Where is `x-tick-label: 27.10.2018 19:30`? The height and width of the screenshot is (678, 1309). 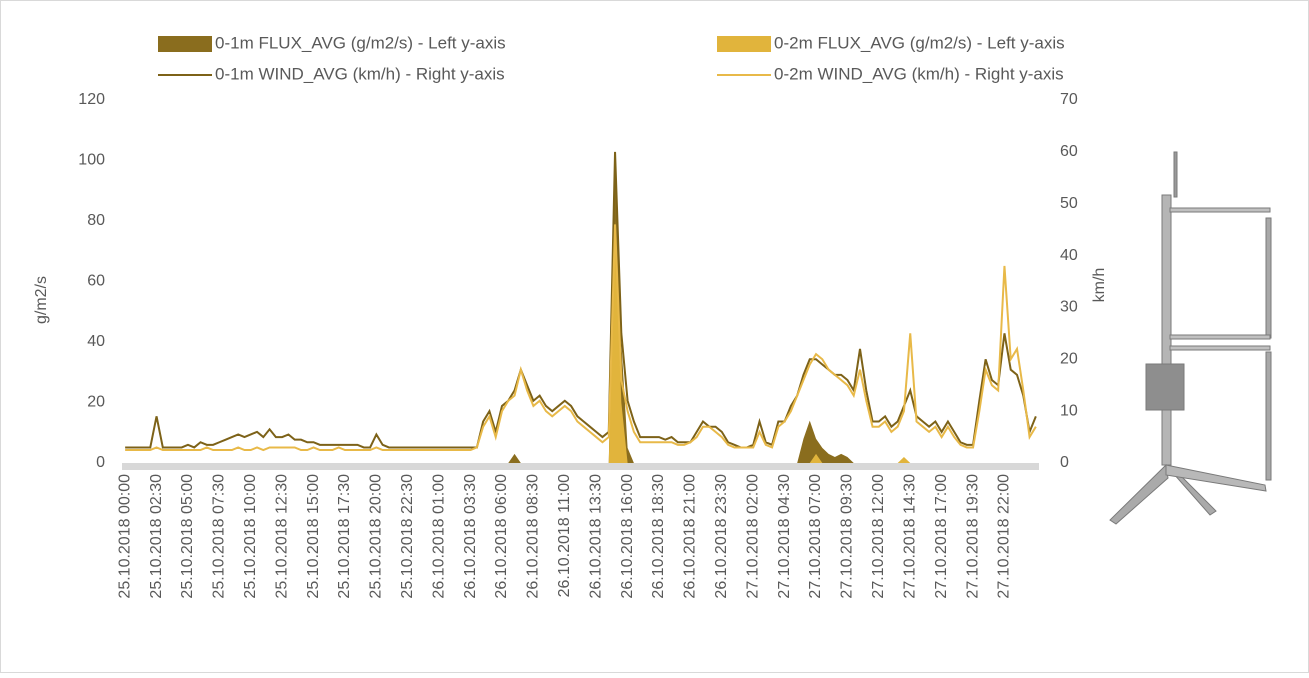
x-tick-label: 27.10.2018 19:30 is located at coordinates (972, 536).